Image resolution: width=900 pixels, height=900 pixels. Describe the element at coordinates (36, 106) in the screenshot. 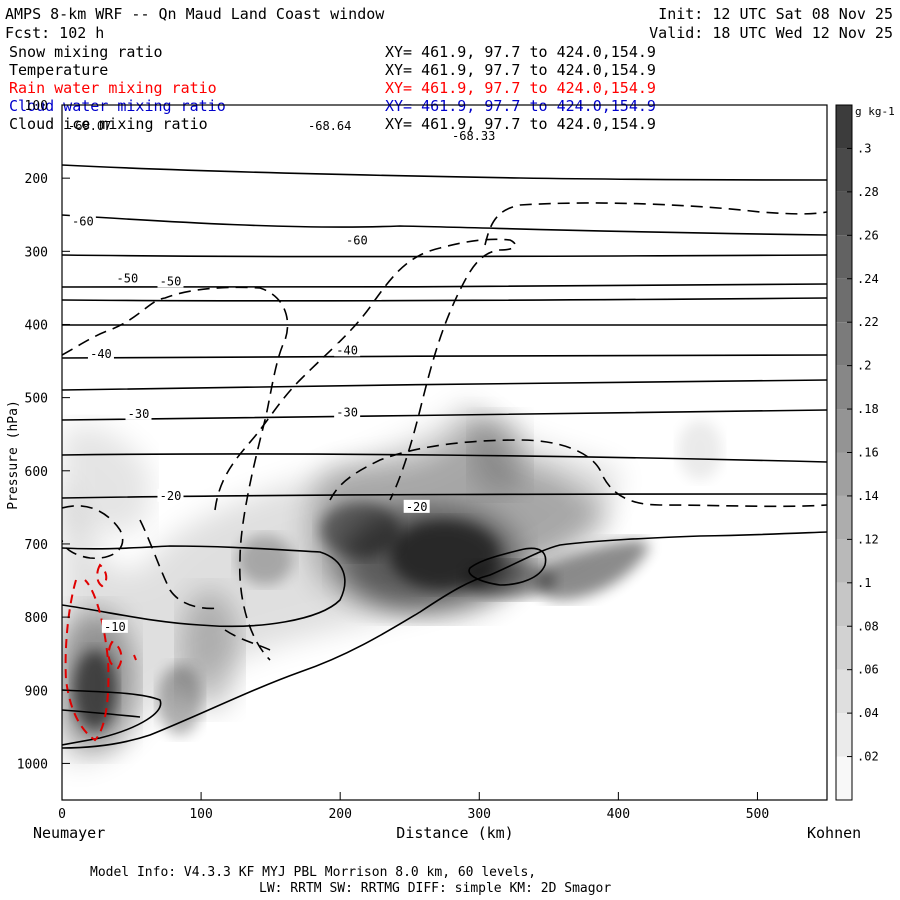

I see `y-tick-label: 100` at that location.